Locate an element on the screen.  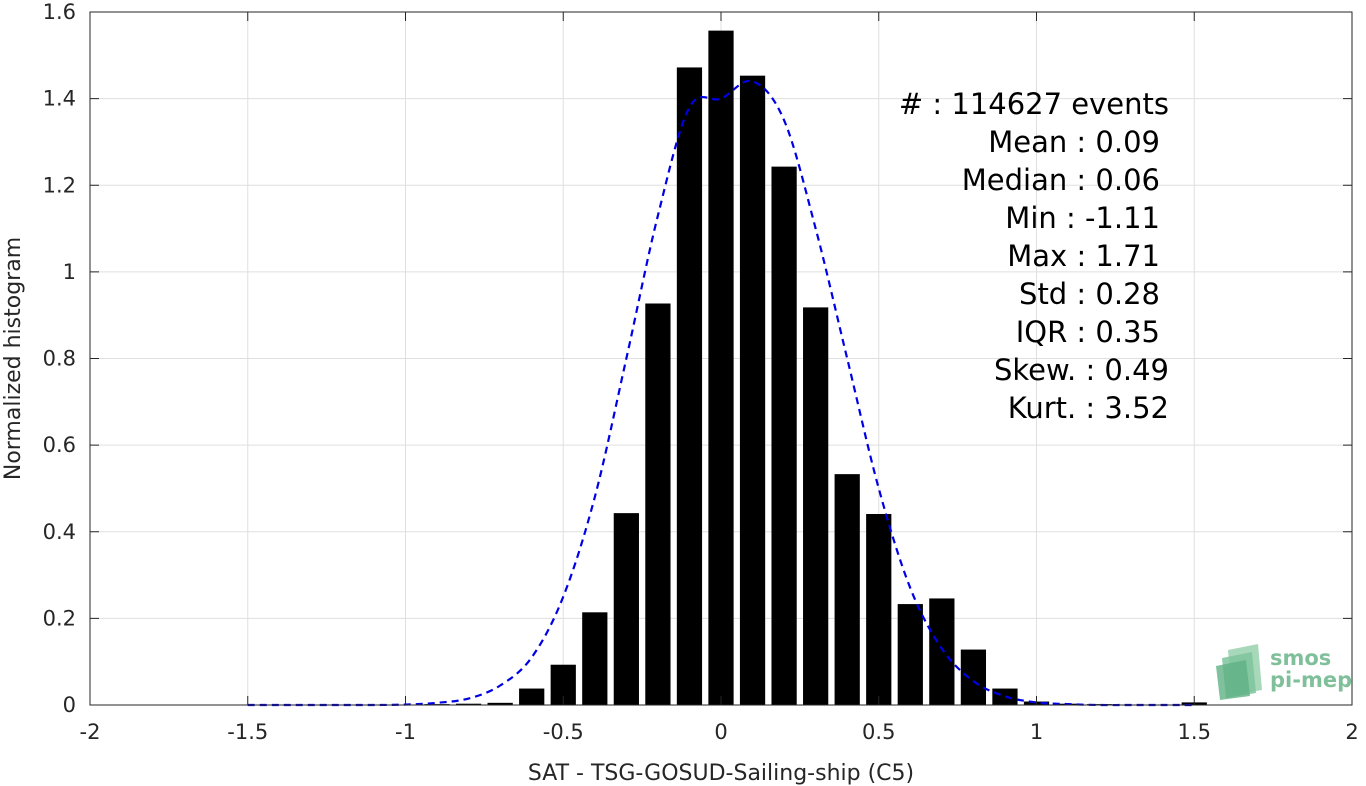
x-tick-label: 2 is located at coordinates (1351, 732).